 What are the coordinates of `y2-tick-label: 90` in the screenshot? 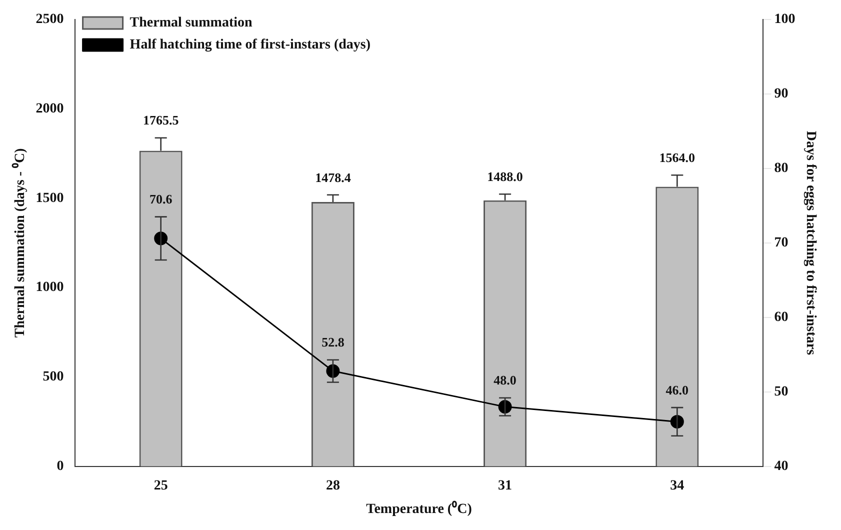 It's located at (781, 94).